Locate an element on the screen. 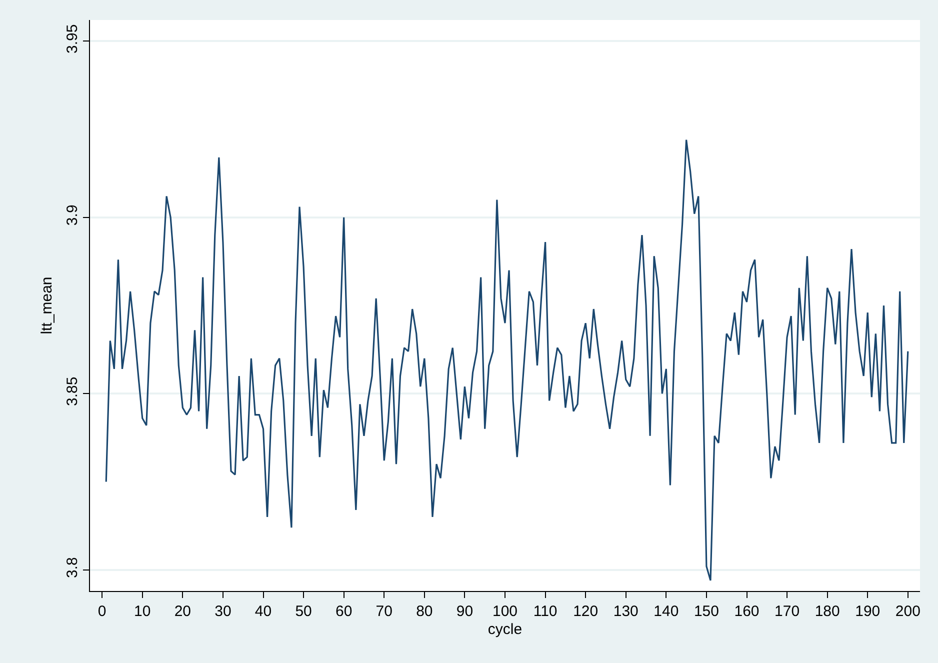  x-tick-label: 40 is located at coordinates (263, 611).